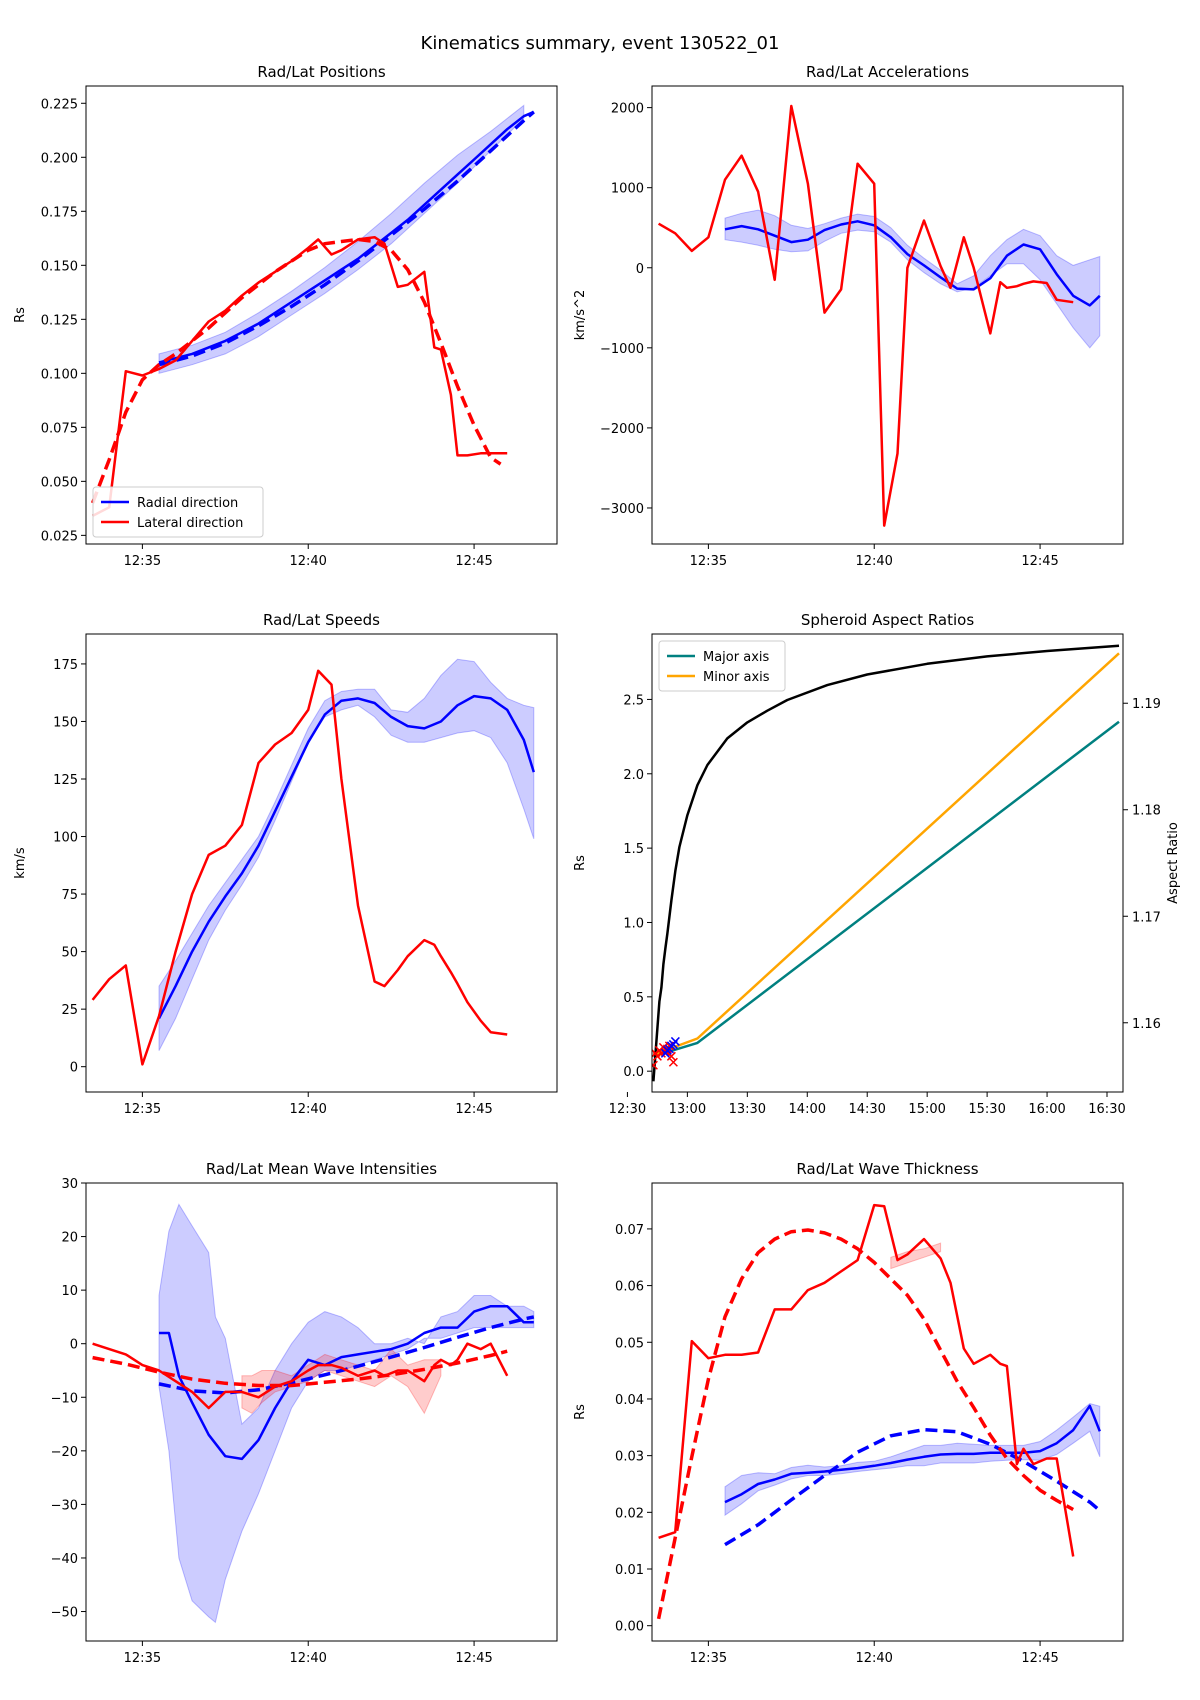 This screenshot has height=1700, width=1200. Describe the element at coordinates (59, 158) in the screenshot. I see `y-tick-label: 0.200` at that location.